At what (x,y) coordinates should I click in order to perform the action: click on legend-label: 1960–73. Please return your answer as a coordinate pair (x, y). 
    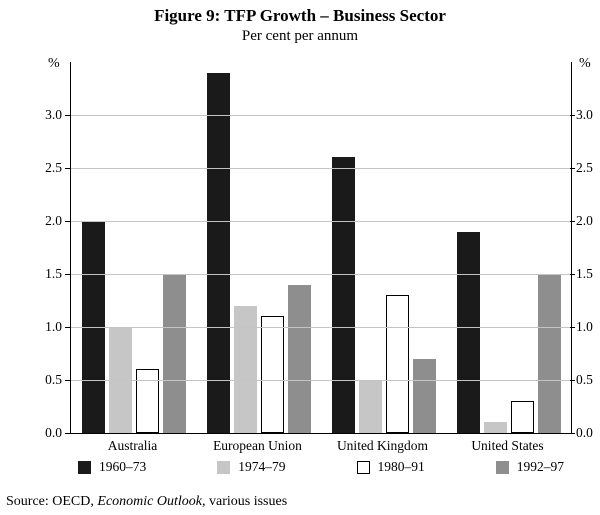
    Looking at the image, I should click on (123, 466).